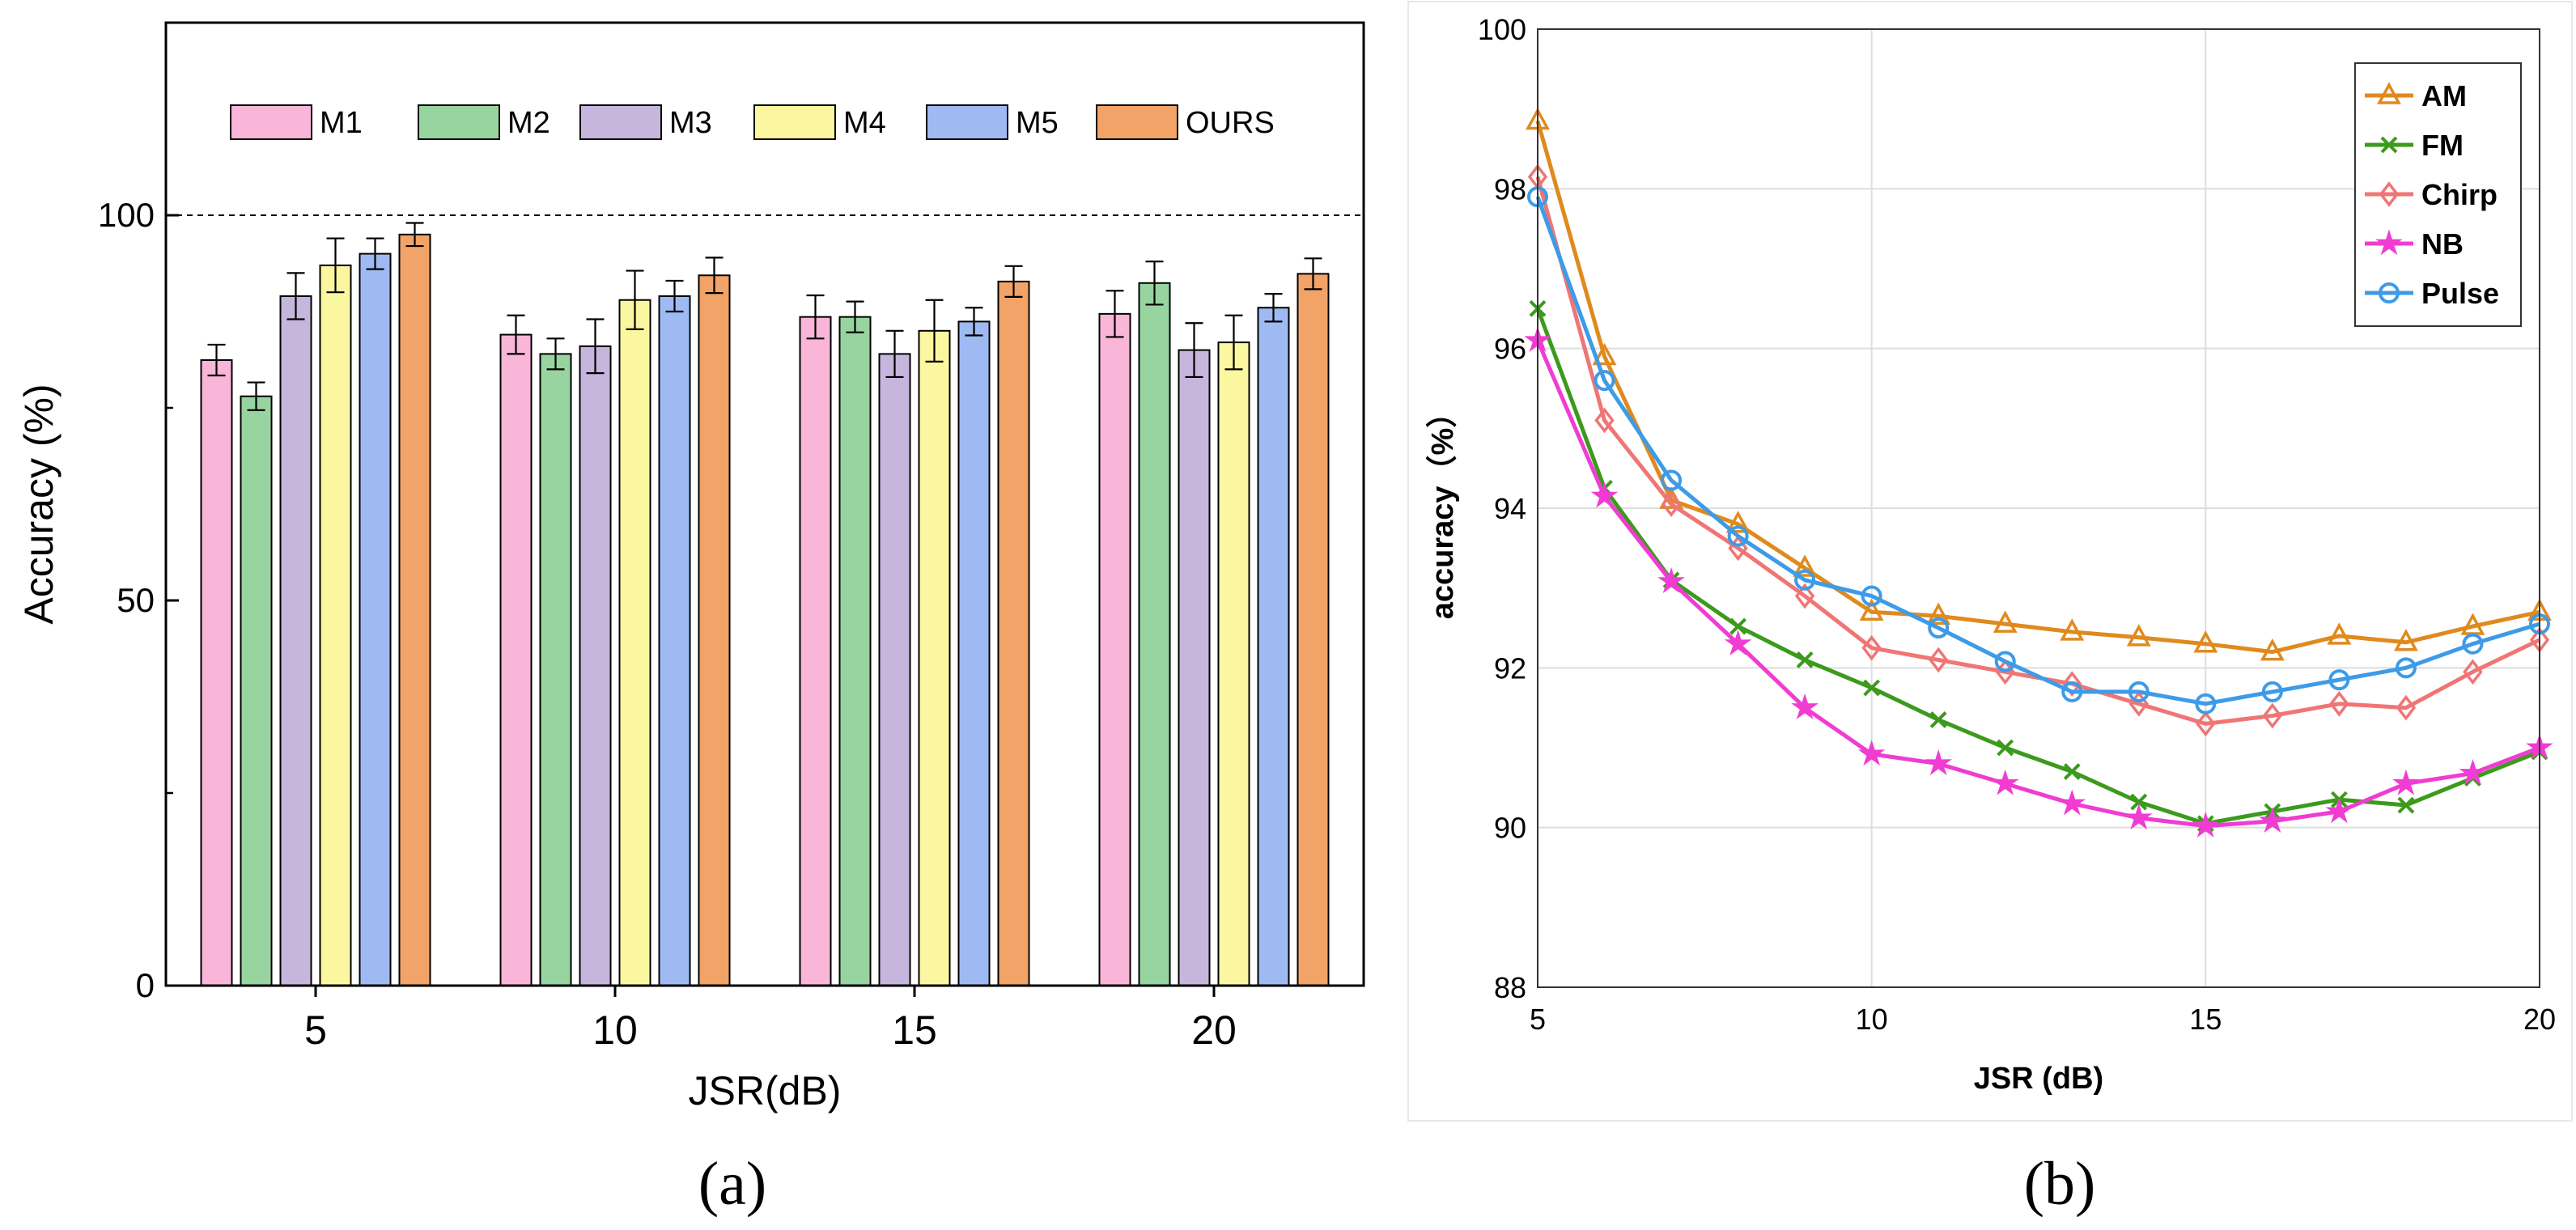  I want to click on y-tick-label: 92, so click(1510, 668).